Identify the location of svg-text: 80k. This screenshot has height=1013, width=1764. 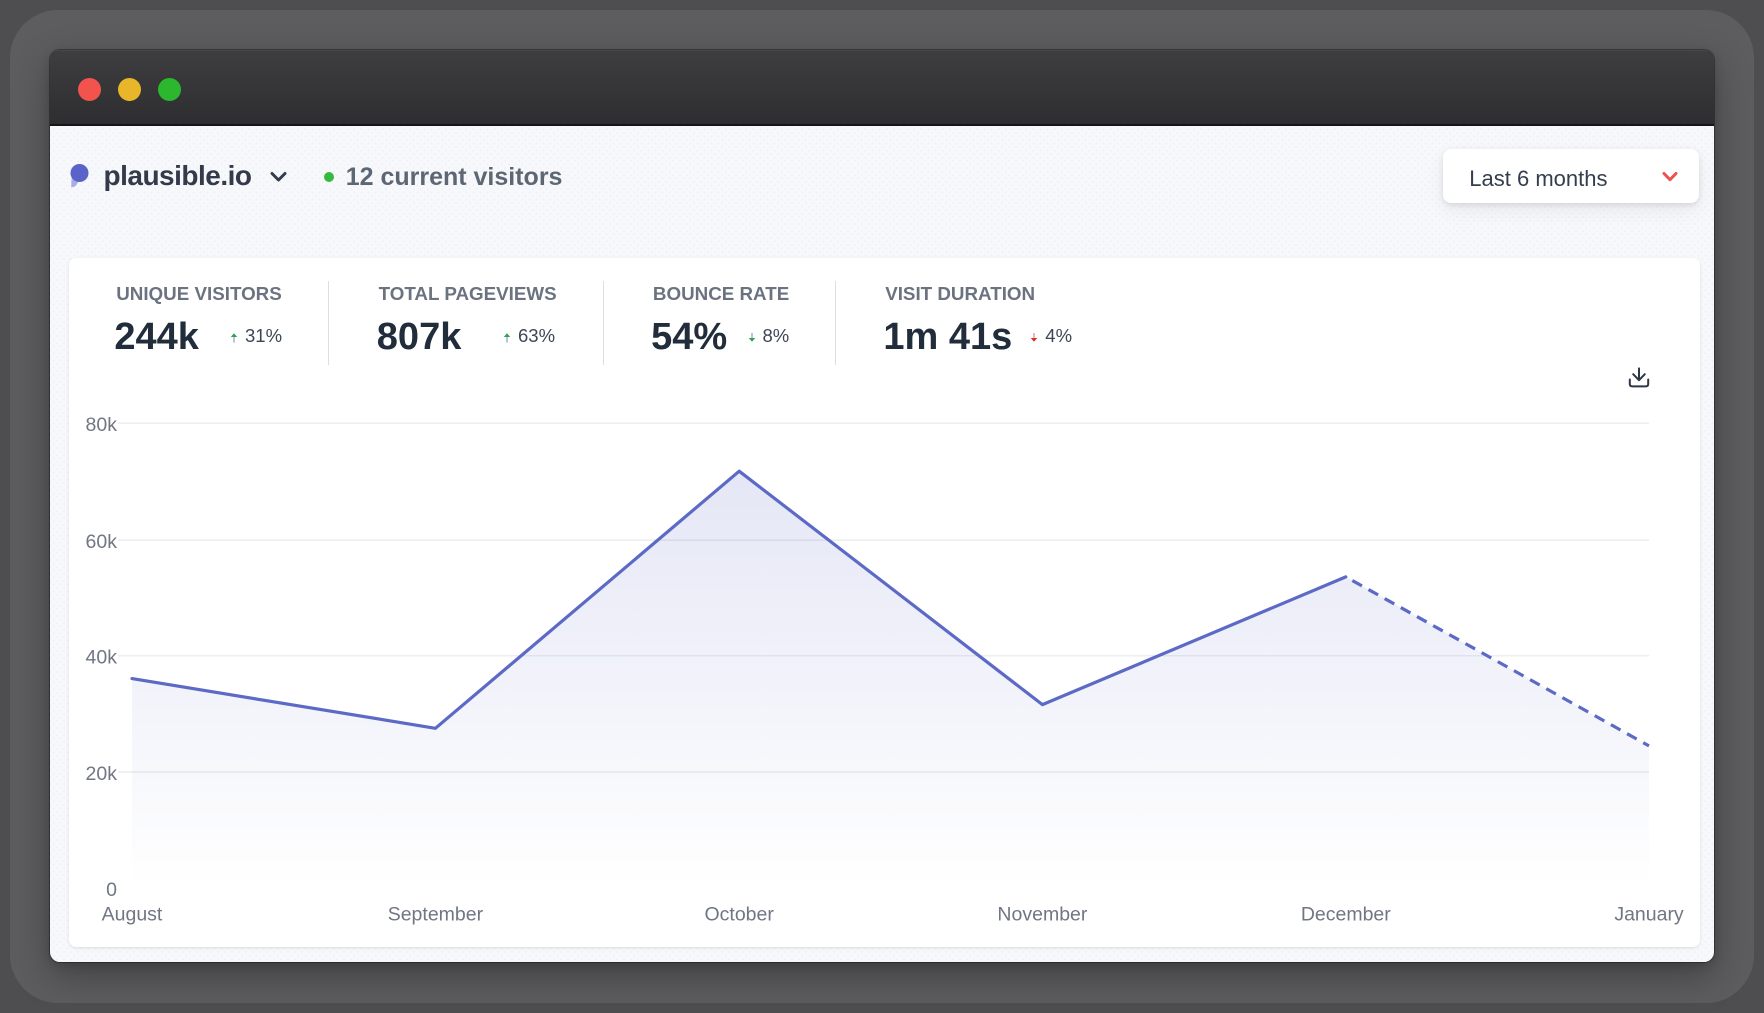
(102, 425).